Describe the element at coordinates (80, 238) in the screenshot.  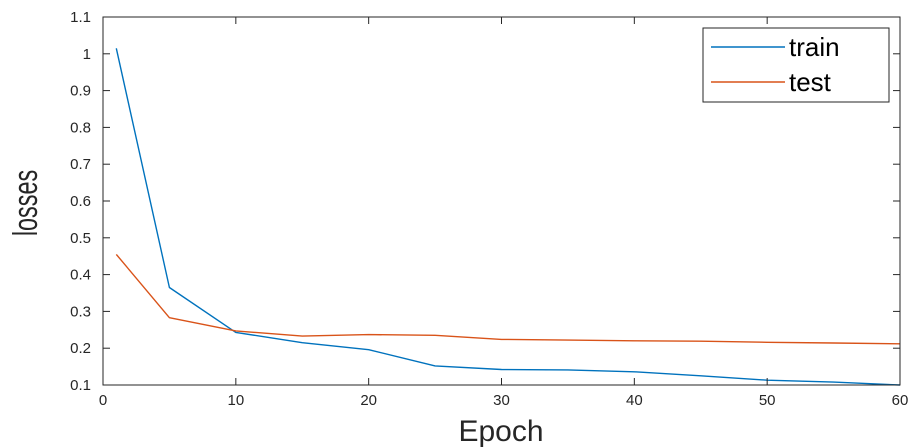
I see `y-tick-label: 0.5` at that location.